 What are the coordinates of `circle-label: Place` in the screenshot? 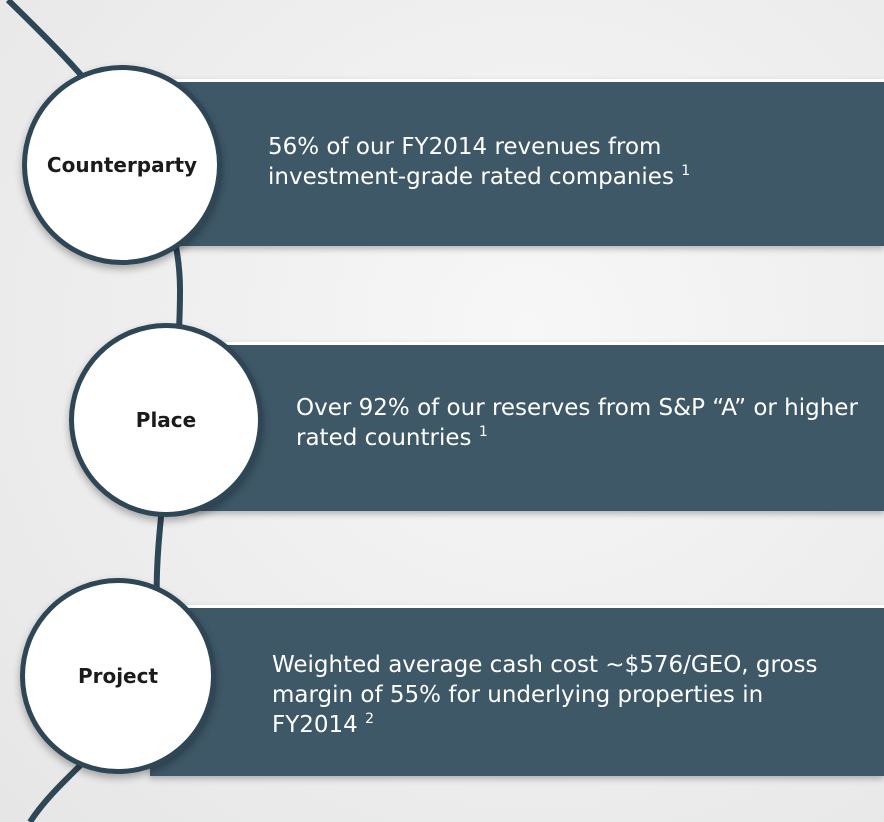 It's located at (166, 420).